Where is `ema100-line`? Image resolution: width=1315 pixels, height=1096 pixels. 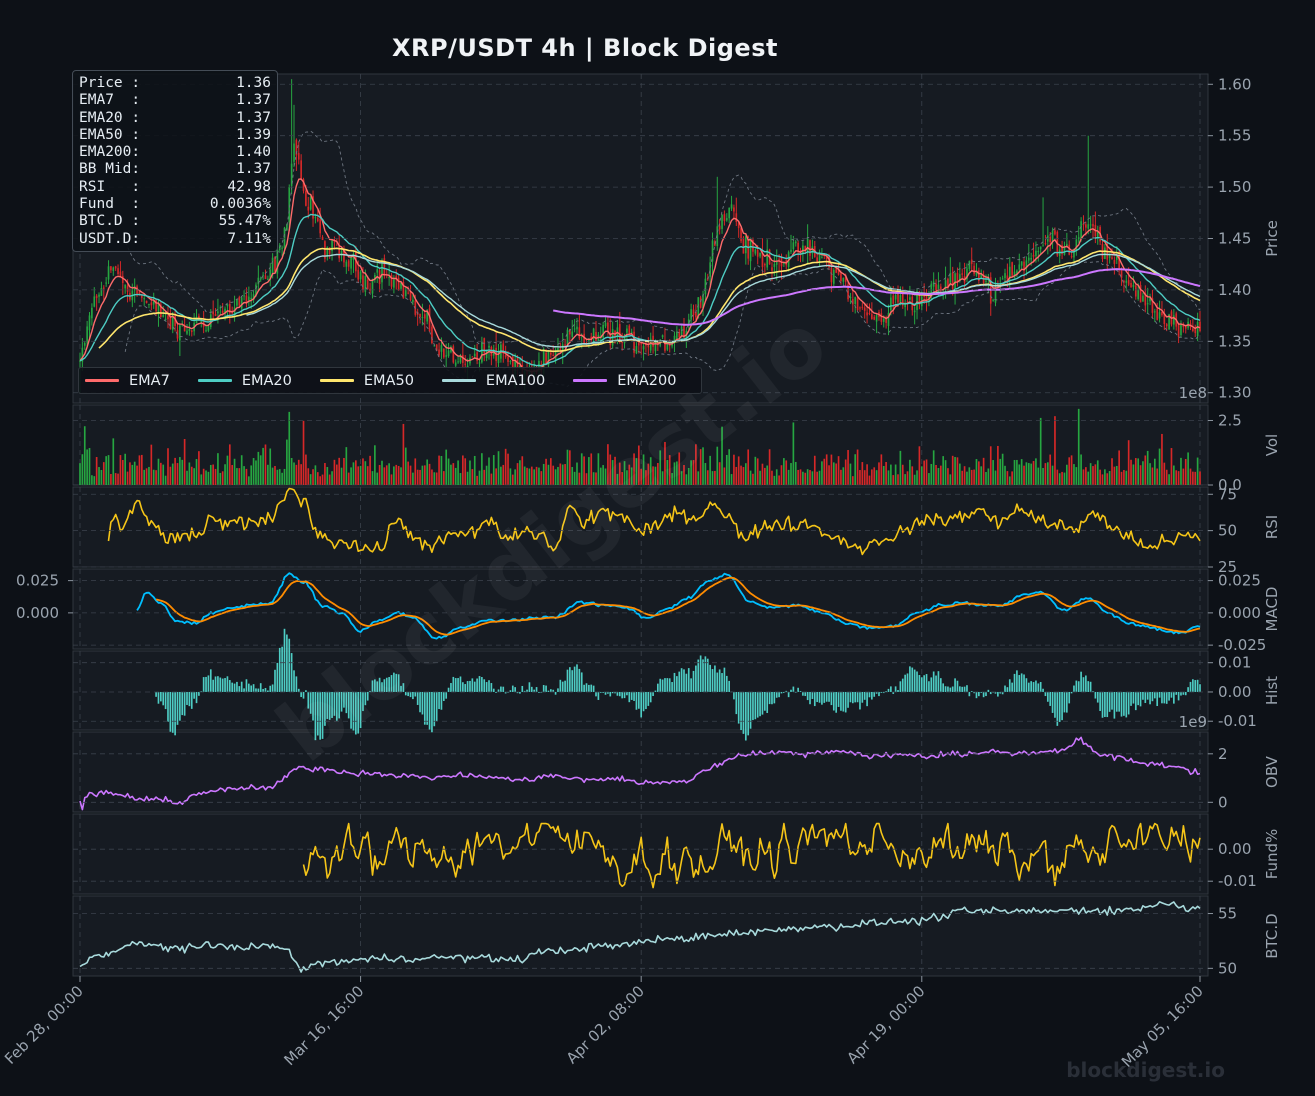 ema100-line is located at coordinates (723, 300).